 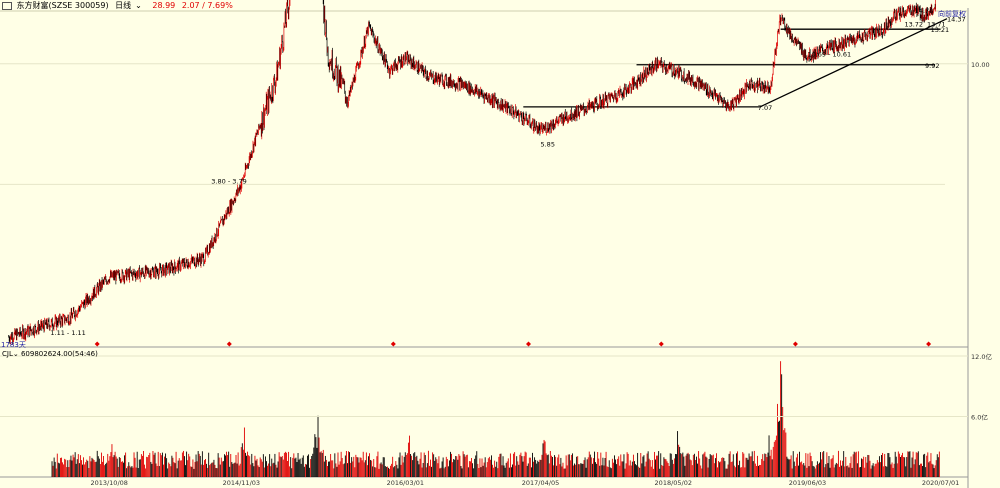 What do you see at coordinates (940, 483) in the screenshot?
I see `date-axis-label: 2020/07/01` at bounding box center [940, 483].